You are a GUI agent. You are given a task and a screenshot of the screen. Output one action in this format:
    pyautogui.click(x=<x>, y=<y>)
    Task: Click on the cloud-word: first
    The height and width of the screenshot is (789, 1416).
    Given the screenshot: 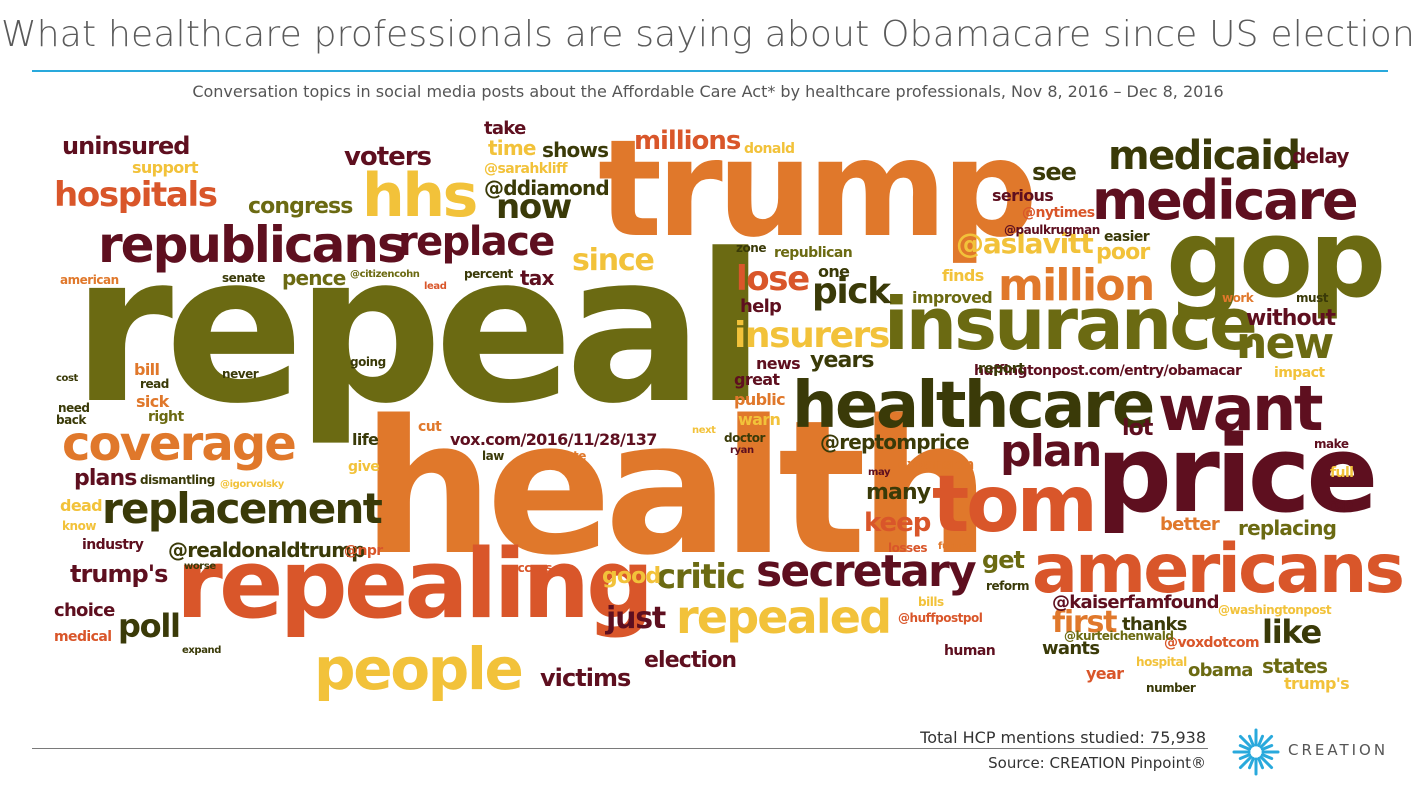 What is the action you would take?
    pyautogui.click(x=1085, y=622)
    